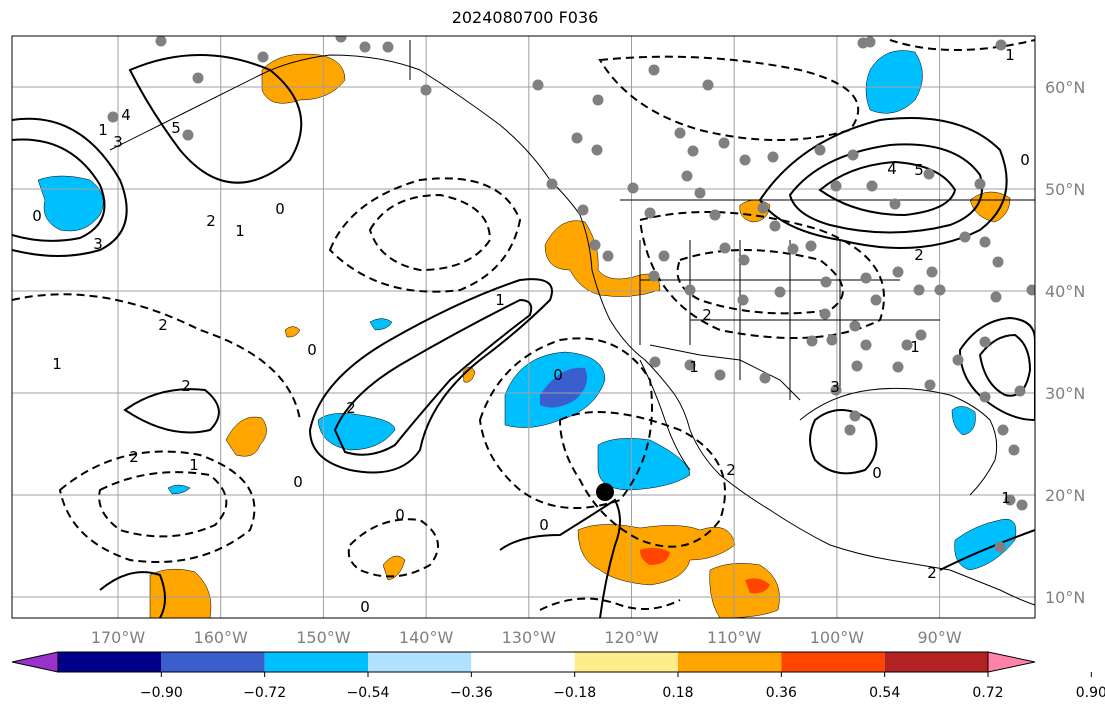 The image size is (1105, 712). Describe the element at coordinates (1065, 597) in the screenshot. I see `lat-tick-label: 10°N` at that location.